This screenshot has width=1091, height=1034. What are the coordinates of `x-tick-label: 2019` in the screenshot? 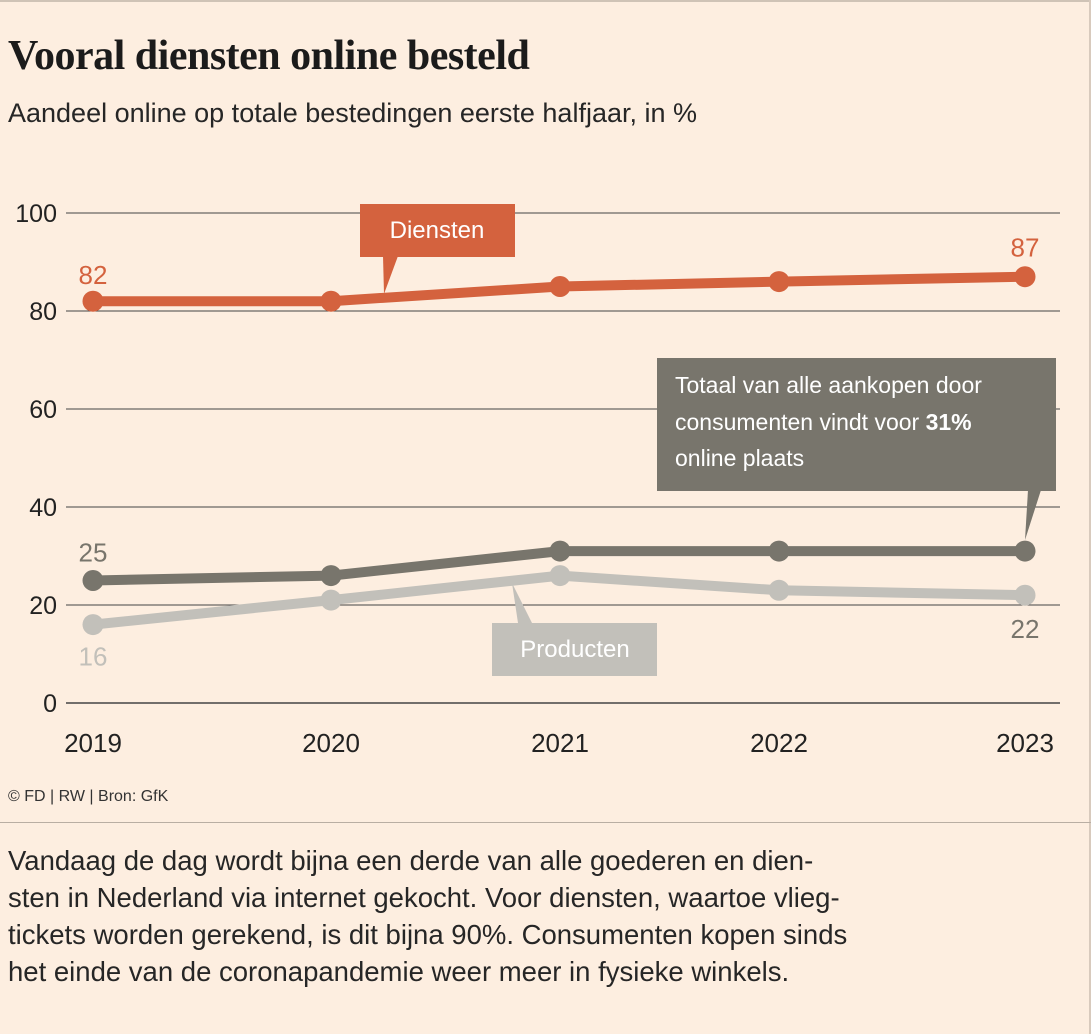 It's located at (93, 743).